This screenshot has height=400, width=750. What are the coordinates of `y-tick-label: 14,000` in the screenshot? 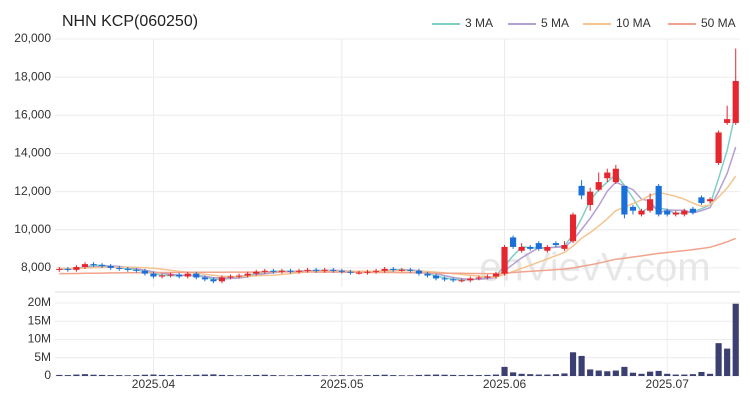 It's located at (32, 153).